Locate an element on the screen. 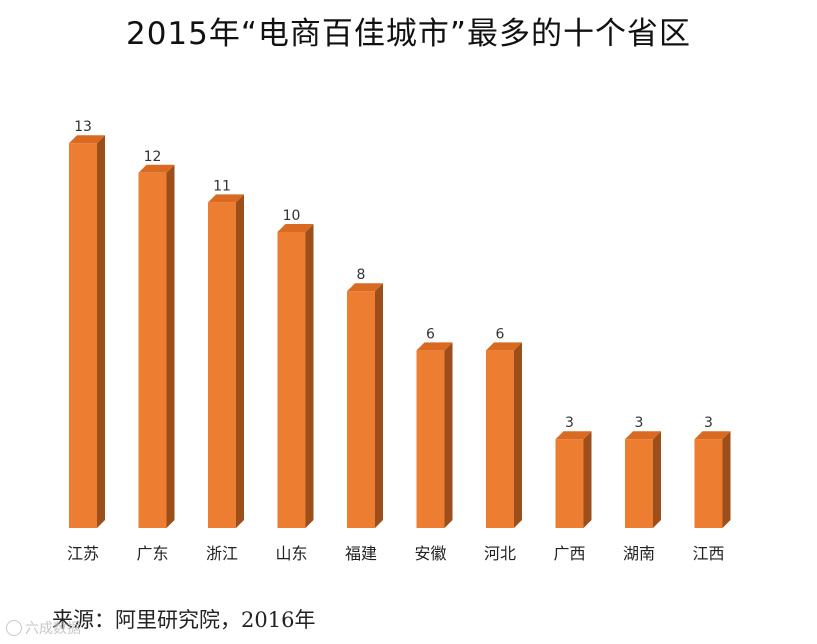 The image size is (817, 644). watermark: 六成数据 is located at coordinates (43, 628).